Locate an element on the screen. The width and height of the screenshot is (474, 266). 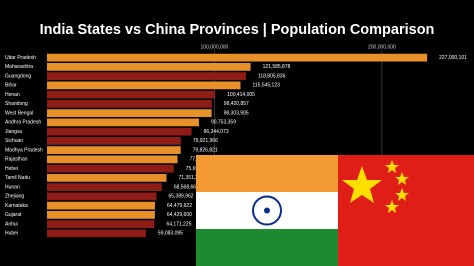
category-label: Hebei is located at coordinates (11, 169).